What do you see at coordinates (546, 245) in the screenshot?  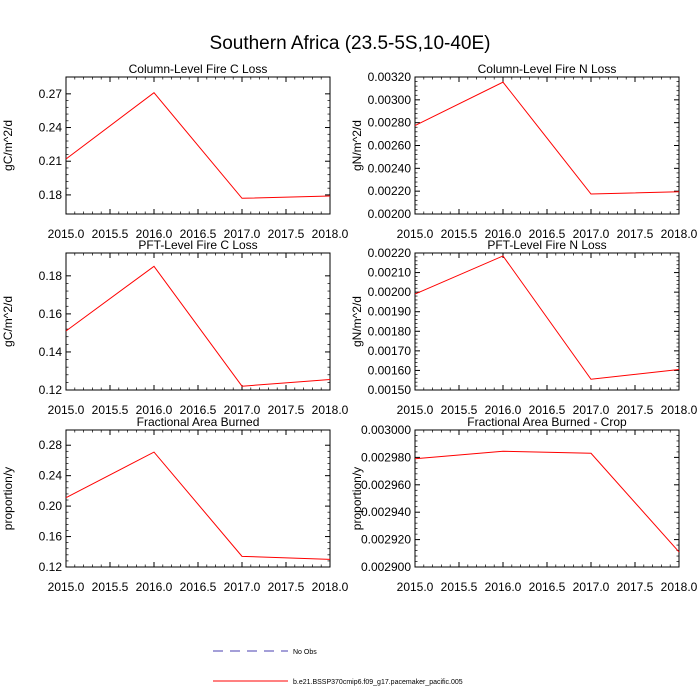 I see `panel-title: PFT-Level Fire N Loss` at bounding box center [546, 245].